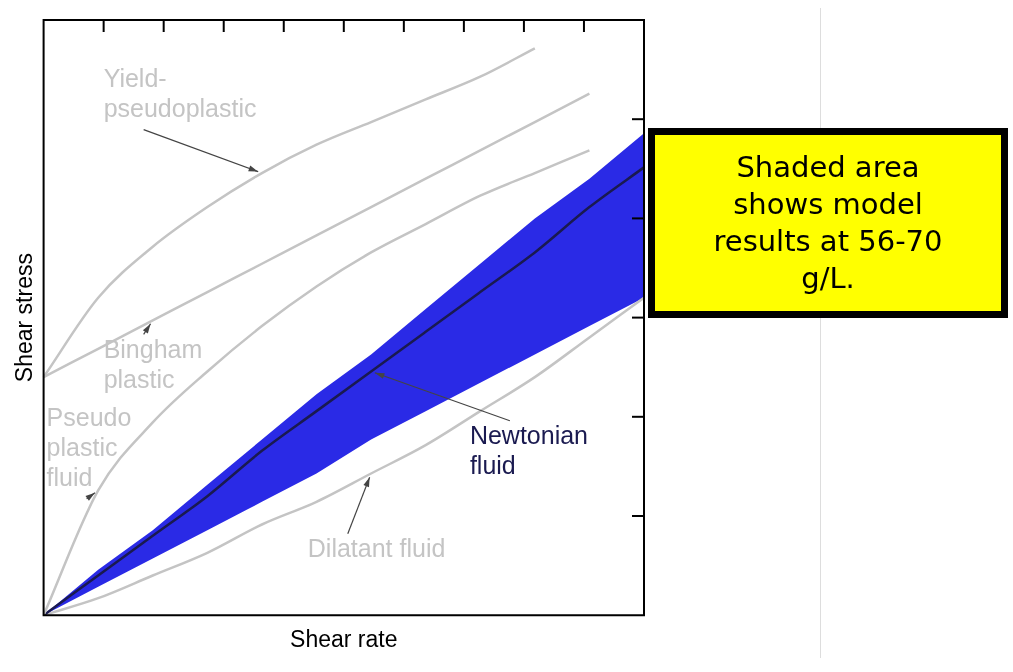 The width and height of the screenshot is (1013, 672). What do you see at coordinates (344, 638) in the screenshot?
I see `x-axis-title: Shear rate` at bounding box center [344, 638].